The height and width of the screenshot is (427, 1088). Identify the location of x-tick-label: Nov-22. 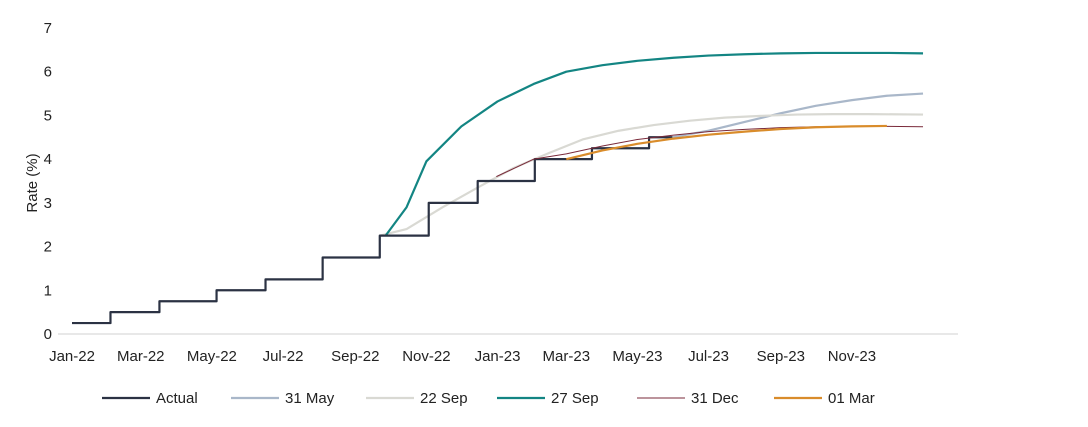
(426, 356).